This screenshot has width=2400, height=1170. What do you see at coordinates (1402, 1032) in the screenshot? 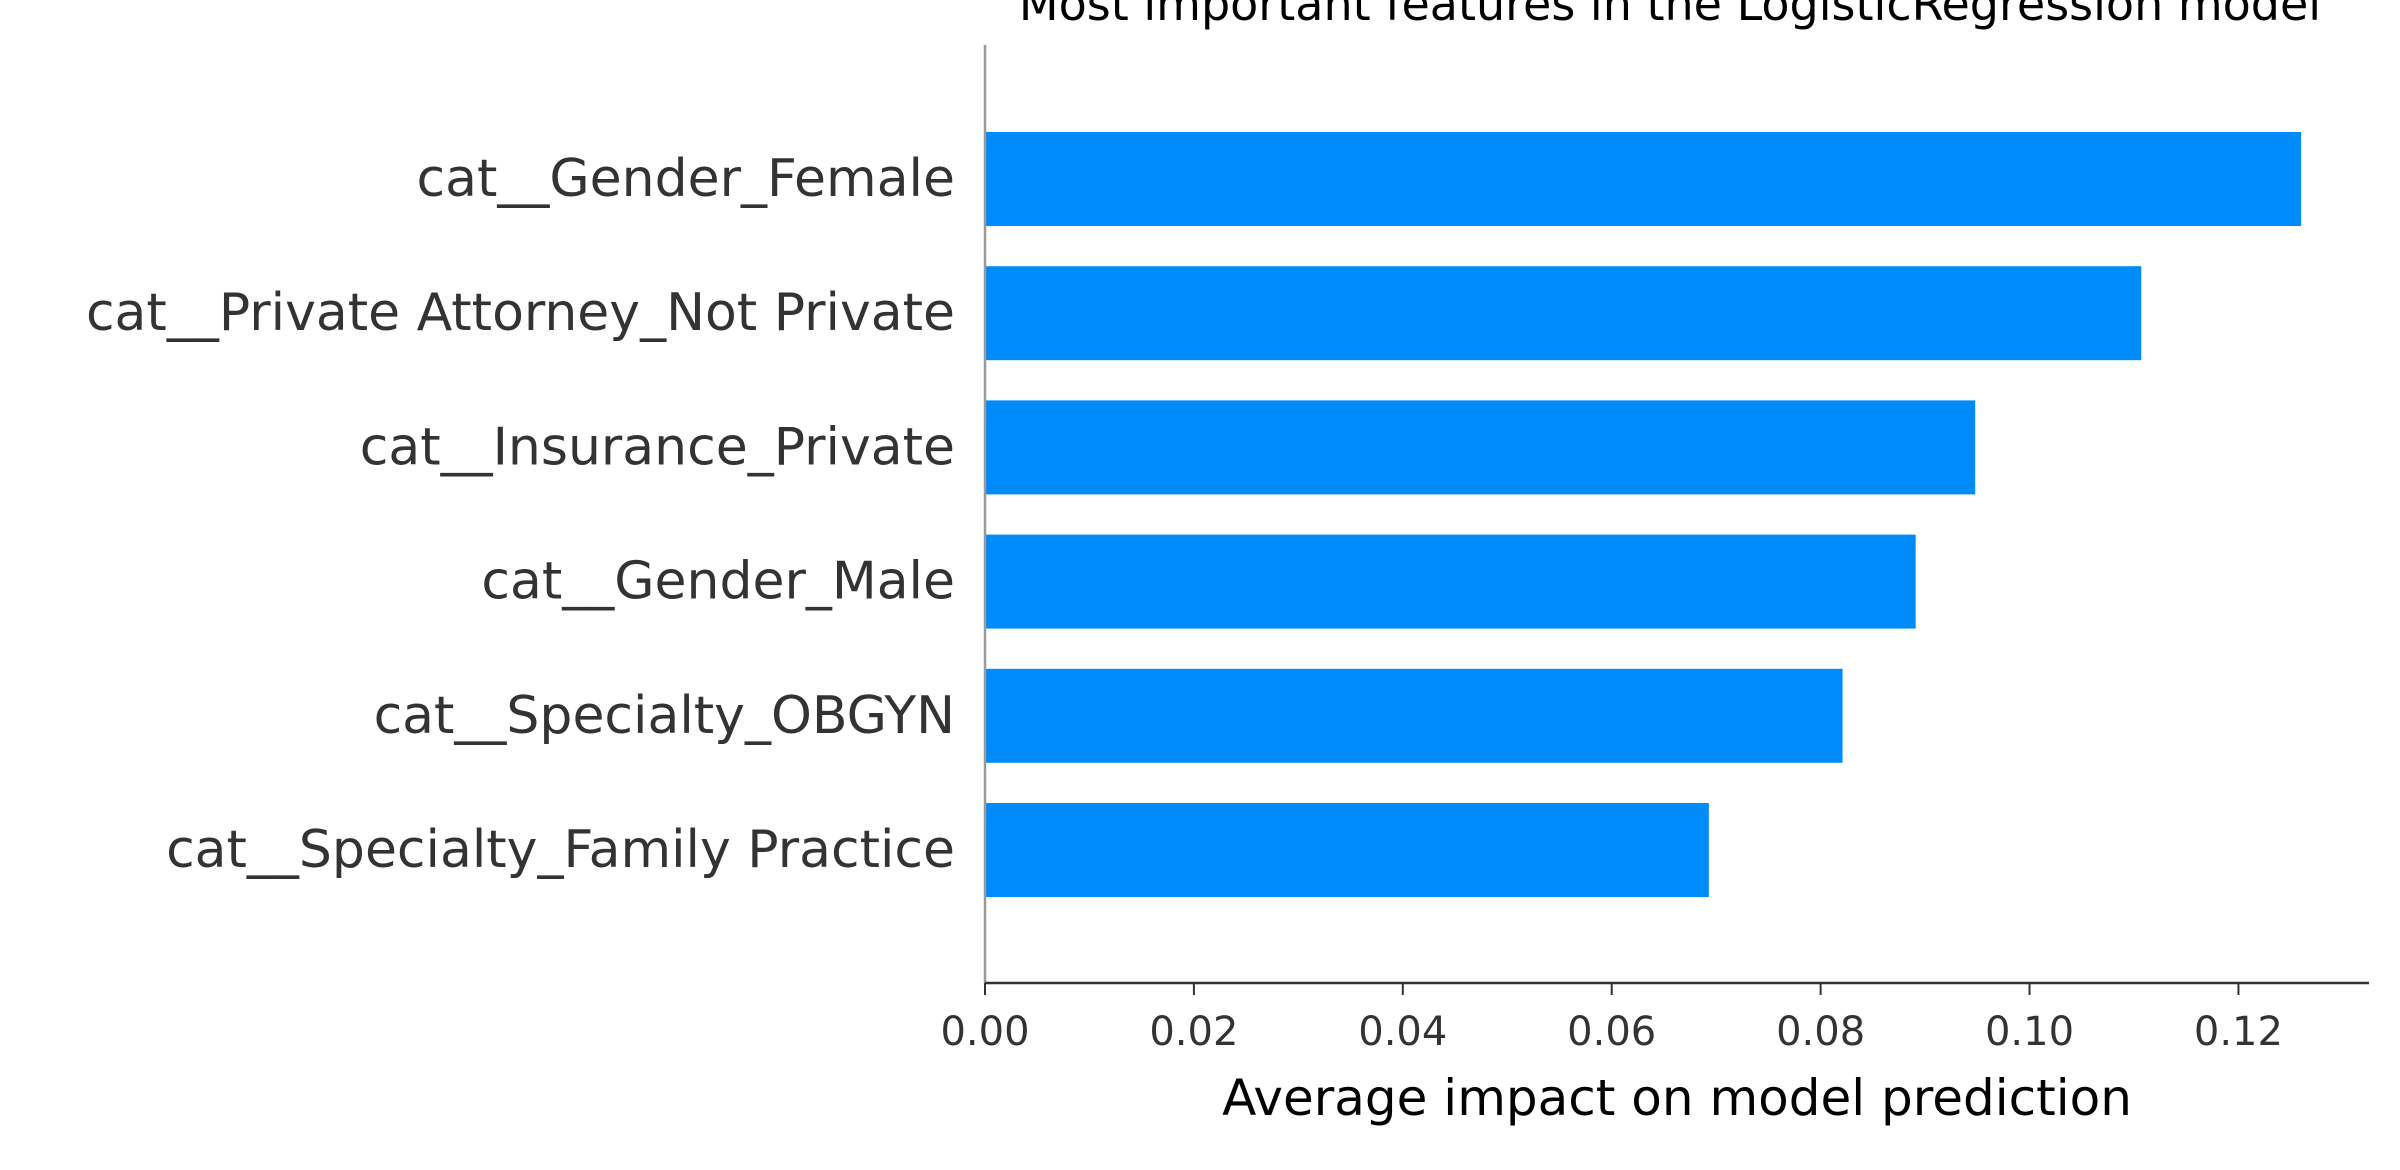
I see `x-tick-label: 0.04` at bounding box center [1402, 1032].